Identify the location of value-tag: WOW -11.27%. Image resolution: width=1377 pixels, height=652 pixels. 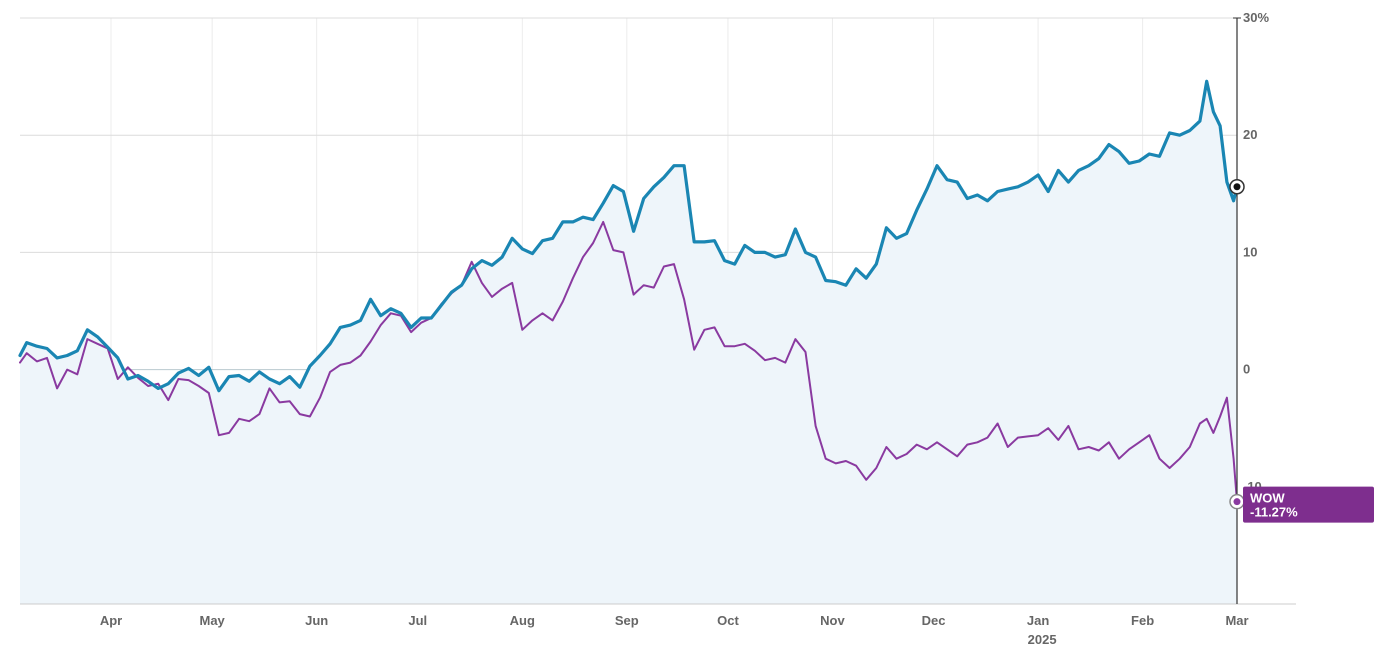
(1308, 504).